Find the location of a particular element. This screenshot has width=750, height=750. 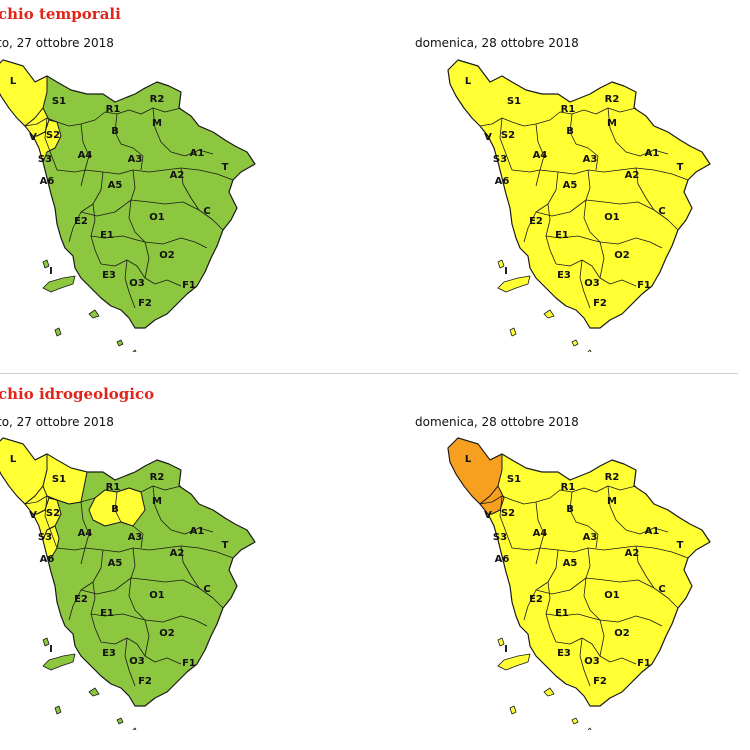

zone-label-s3: S3 is located at coordinates (45, 159).